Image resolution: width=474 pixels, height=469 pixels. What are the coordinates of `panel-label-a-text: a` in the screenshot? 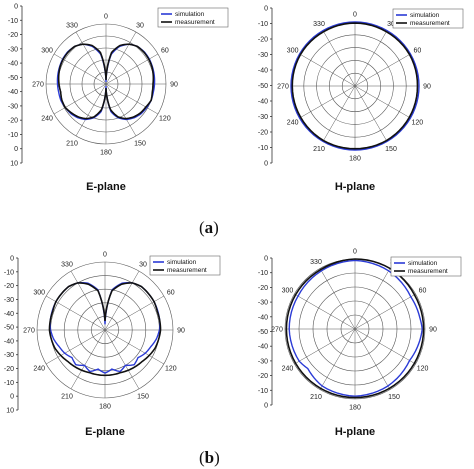 It's located at (209, 227).